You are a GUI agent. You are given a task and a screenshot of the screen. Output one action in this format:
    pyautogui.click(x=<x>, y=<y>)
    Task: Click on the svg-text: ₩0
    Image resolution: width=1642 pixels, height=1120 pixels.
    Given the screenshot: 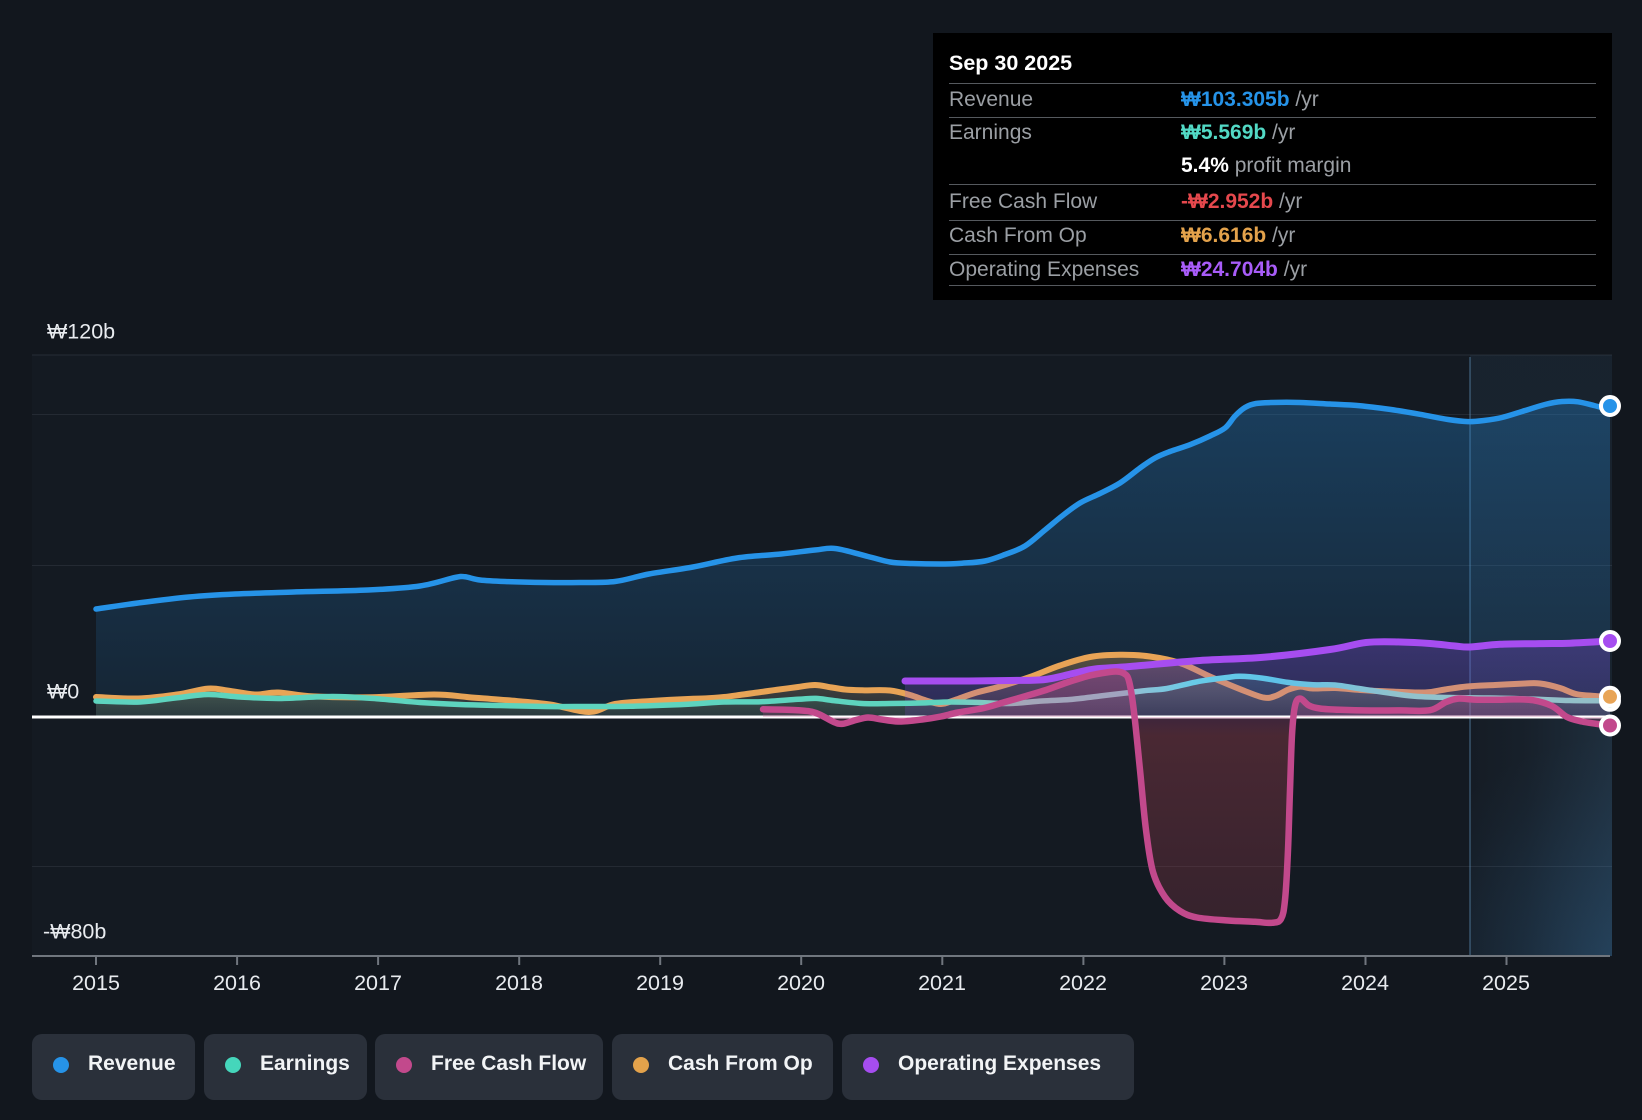 What is the action you would take?
    pyautogui.click(x=63, y=692)
    